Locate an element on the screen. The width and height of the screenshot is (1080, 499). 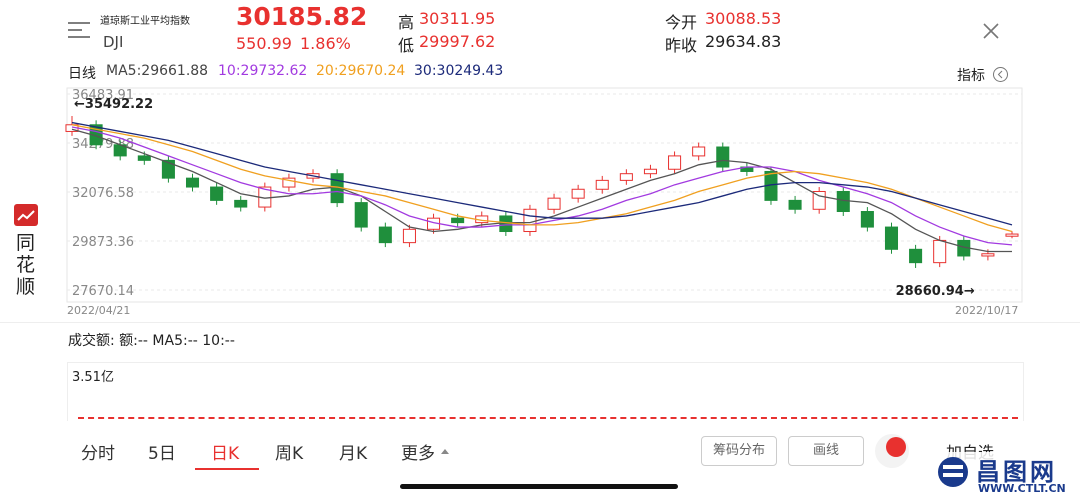
index-name: 道琼斯工业平均指数 is located at coordinates (145, 21).